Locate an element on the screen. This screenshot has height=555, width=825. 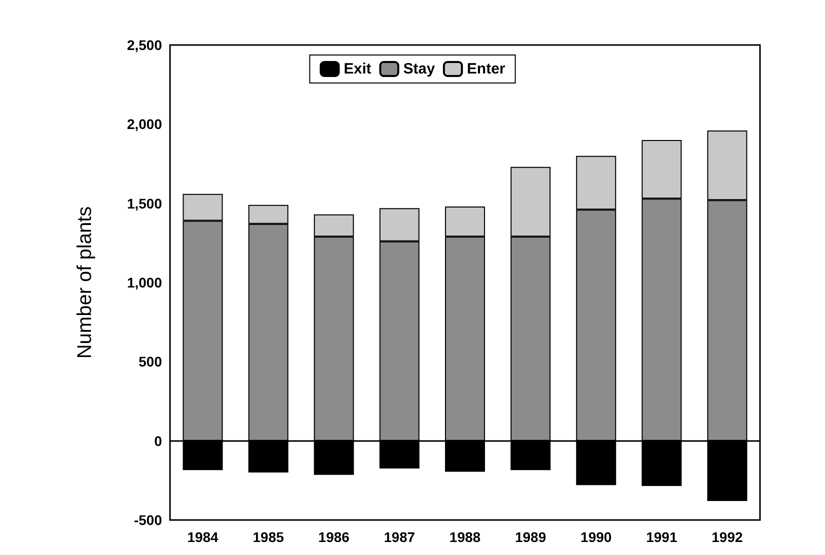
x-tick-label: 1986 is located at coordinates (334, 537).